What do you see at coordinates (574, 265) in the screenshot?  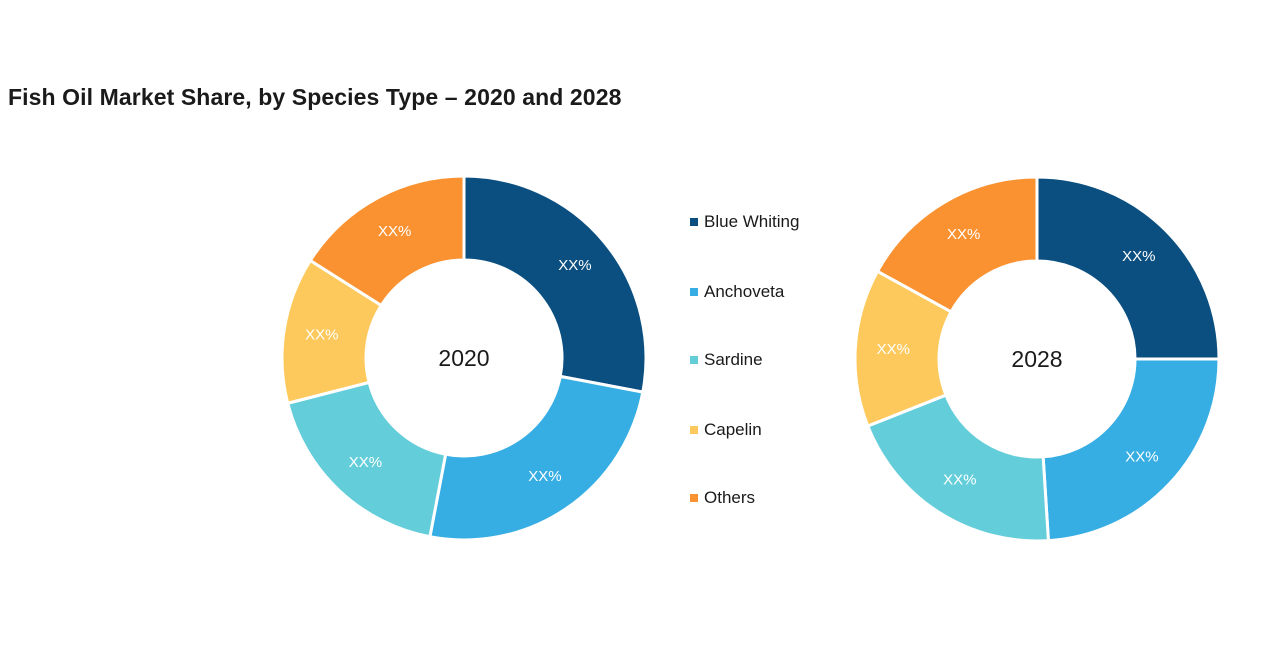 I see `slice-label-blue-whiting-2020: XX%` at bounding box center [574, 265].